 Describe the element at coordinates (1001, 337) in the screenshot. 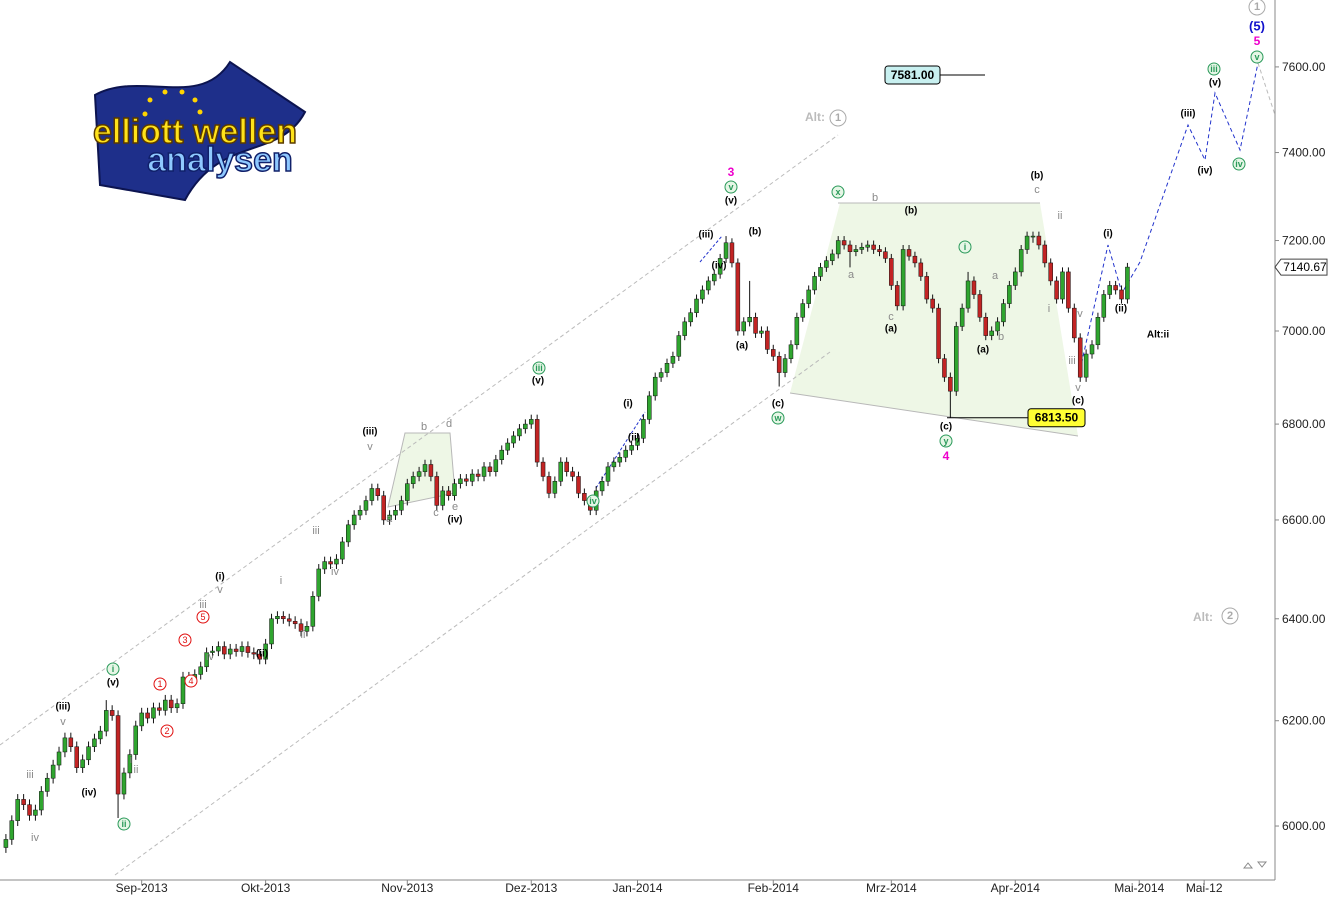

I see `wave-label: b` at that location.